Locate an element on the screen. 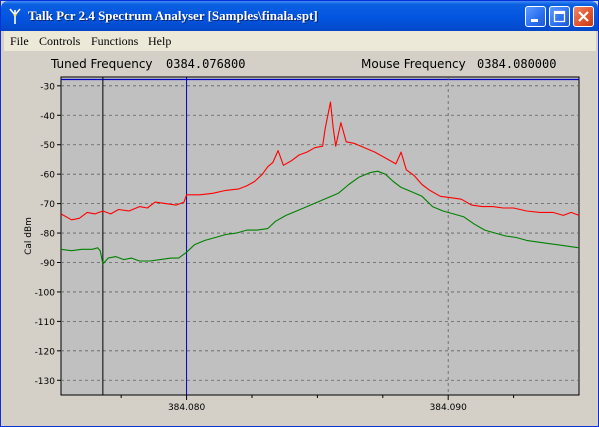  y-tick-label: -80 is located at coordinates (47, 235).